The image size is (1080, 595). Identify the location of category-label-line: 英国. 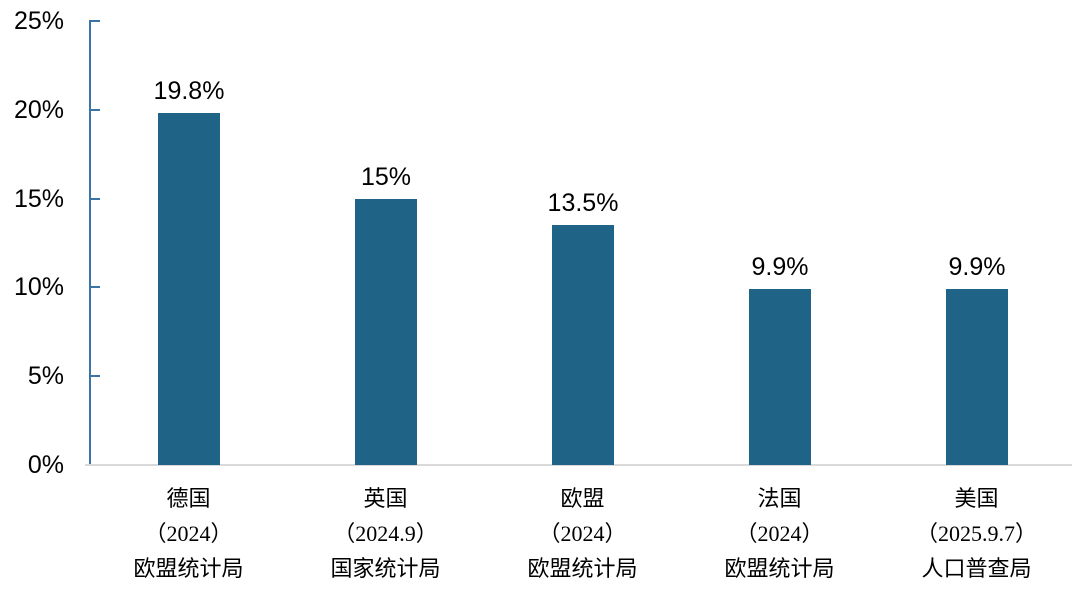
(385, 498).